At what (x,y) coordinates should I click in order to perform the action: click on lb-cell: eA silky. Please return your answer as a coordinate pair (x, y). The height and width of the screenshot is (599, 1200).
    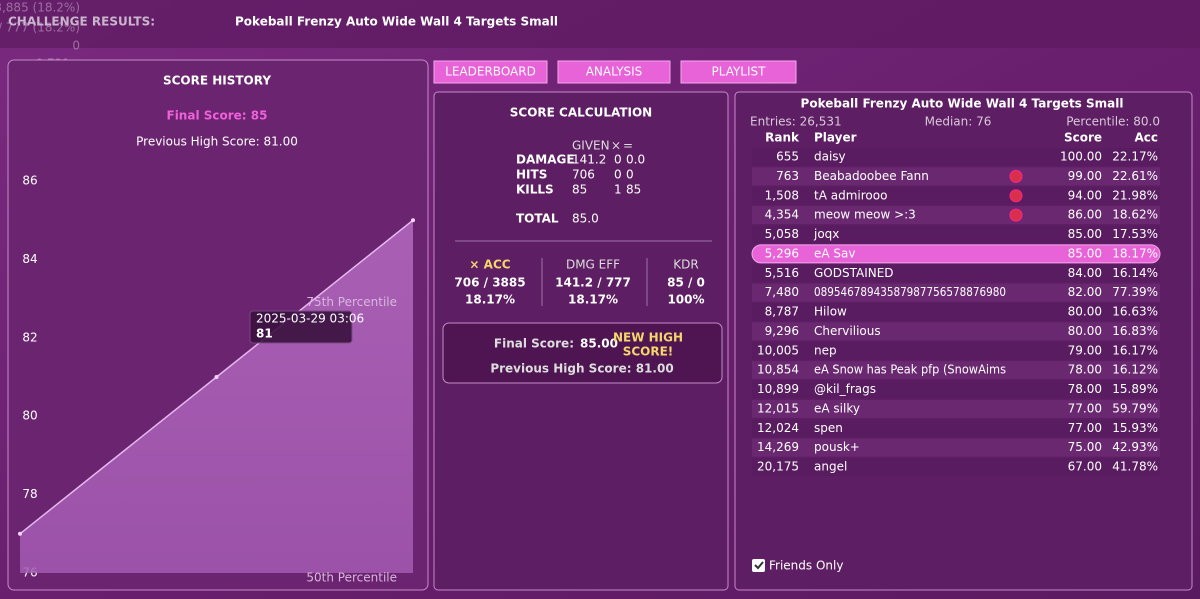
    Looking at the image, I should click on (837, 408).